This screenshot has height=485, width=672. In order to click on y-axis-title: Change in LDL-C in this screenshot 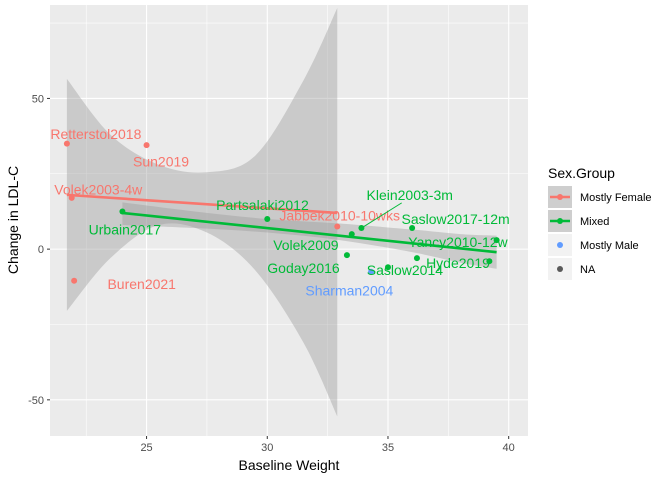, I will do `click(13, 220)`.